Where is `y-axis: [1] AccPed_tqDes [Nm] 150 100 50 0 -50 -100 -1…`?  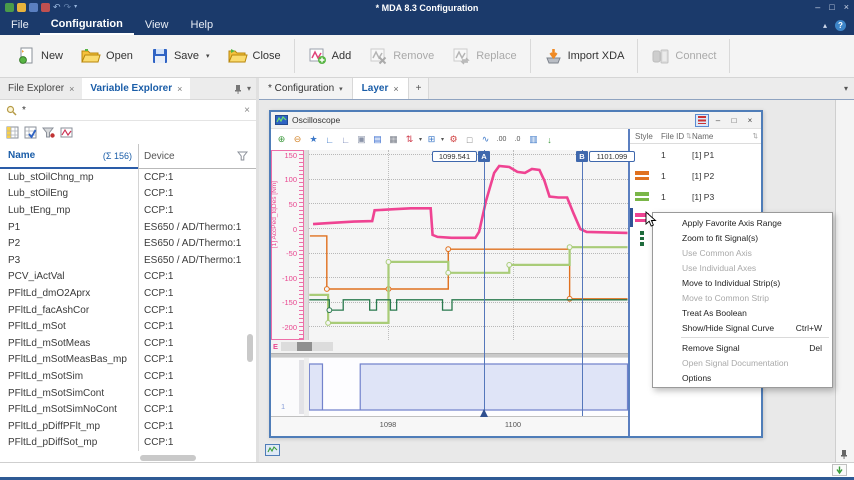
y-axis: [1] AccPed_tqDes [Nm] 150 100 50 0 -50 -100 -1… is located at coordinates (287, 245).